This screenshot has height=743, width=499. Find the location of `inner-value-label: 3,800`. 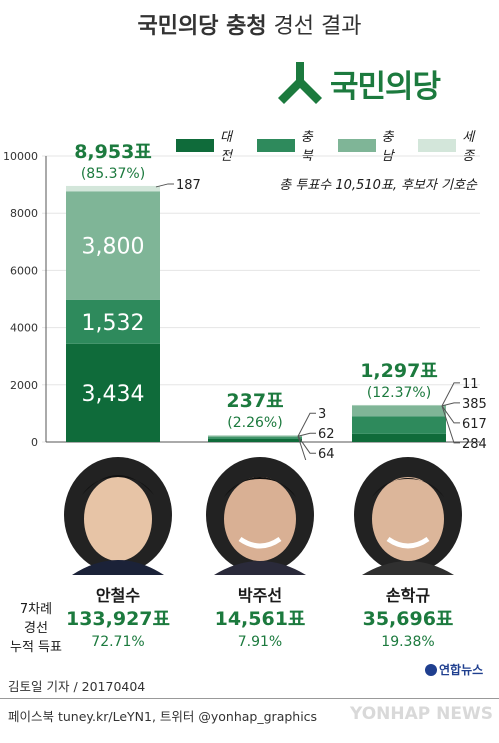

inner-value-label: 3,800 is located at coordinates (113, 247).